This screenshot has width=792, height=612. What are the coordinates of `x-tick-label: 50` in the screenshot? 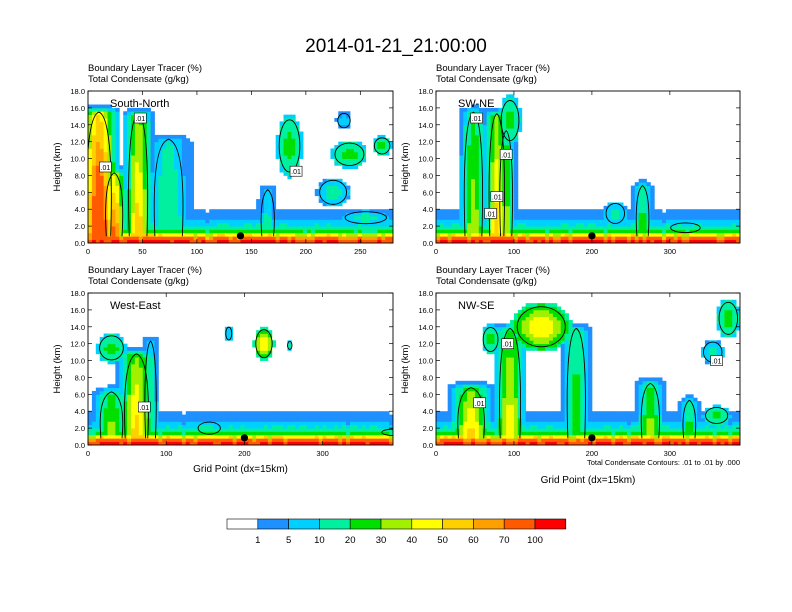 It's located at (142, 251).